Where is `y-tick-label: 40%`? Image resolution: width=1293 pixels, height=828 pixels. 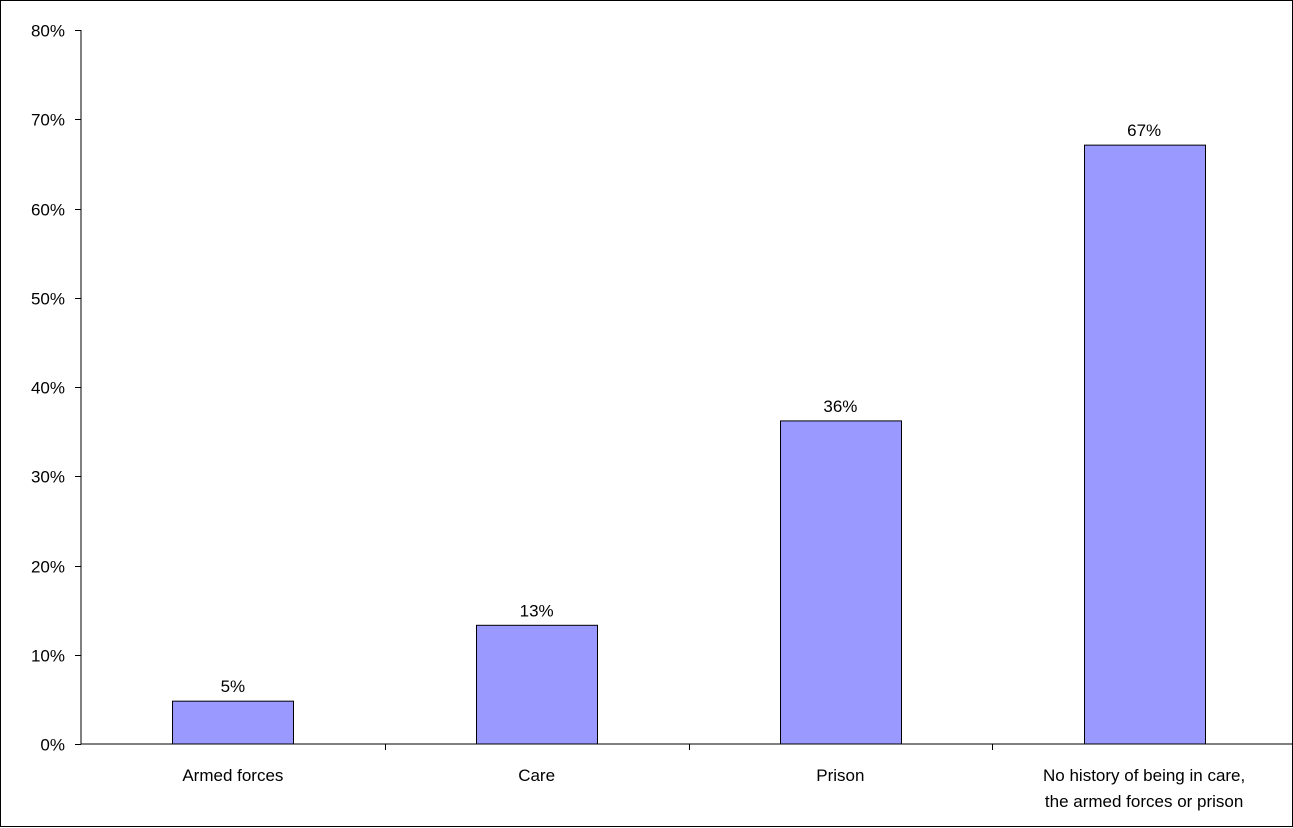 y-tick-label: 40% is located at coordinates (48, 388).